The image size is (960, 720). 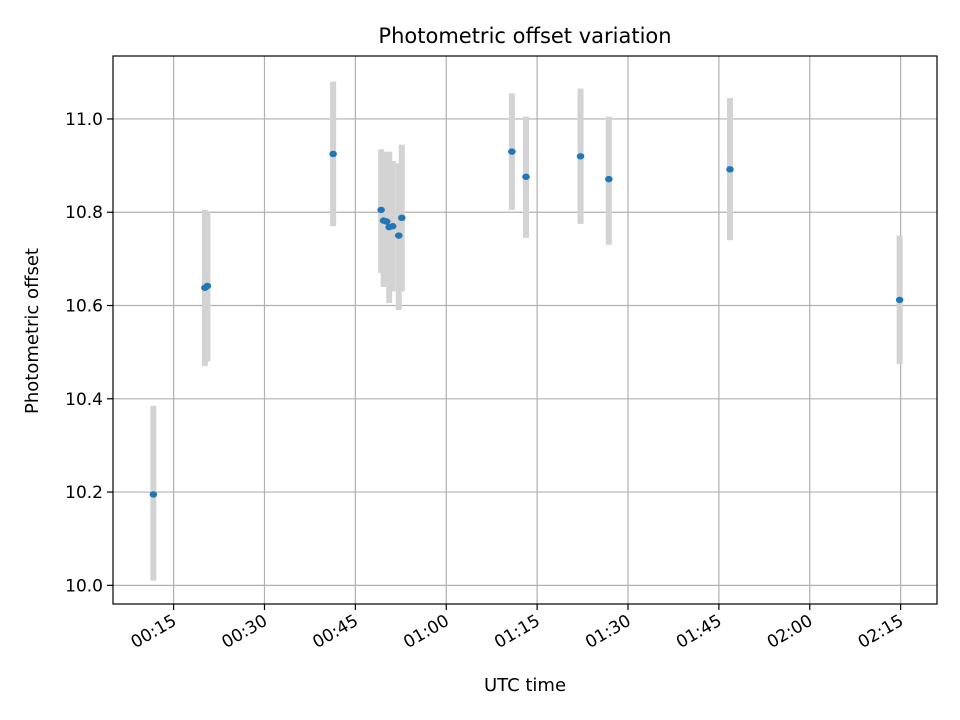 I want to click on x-tick-label: 02:15, so click(x=881, y=632).